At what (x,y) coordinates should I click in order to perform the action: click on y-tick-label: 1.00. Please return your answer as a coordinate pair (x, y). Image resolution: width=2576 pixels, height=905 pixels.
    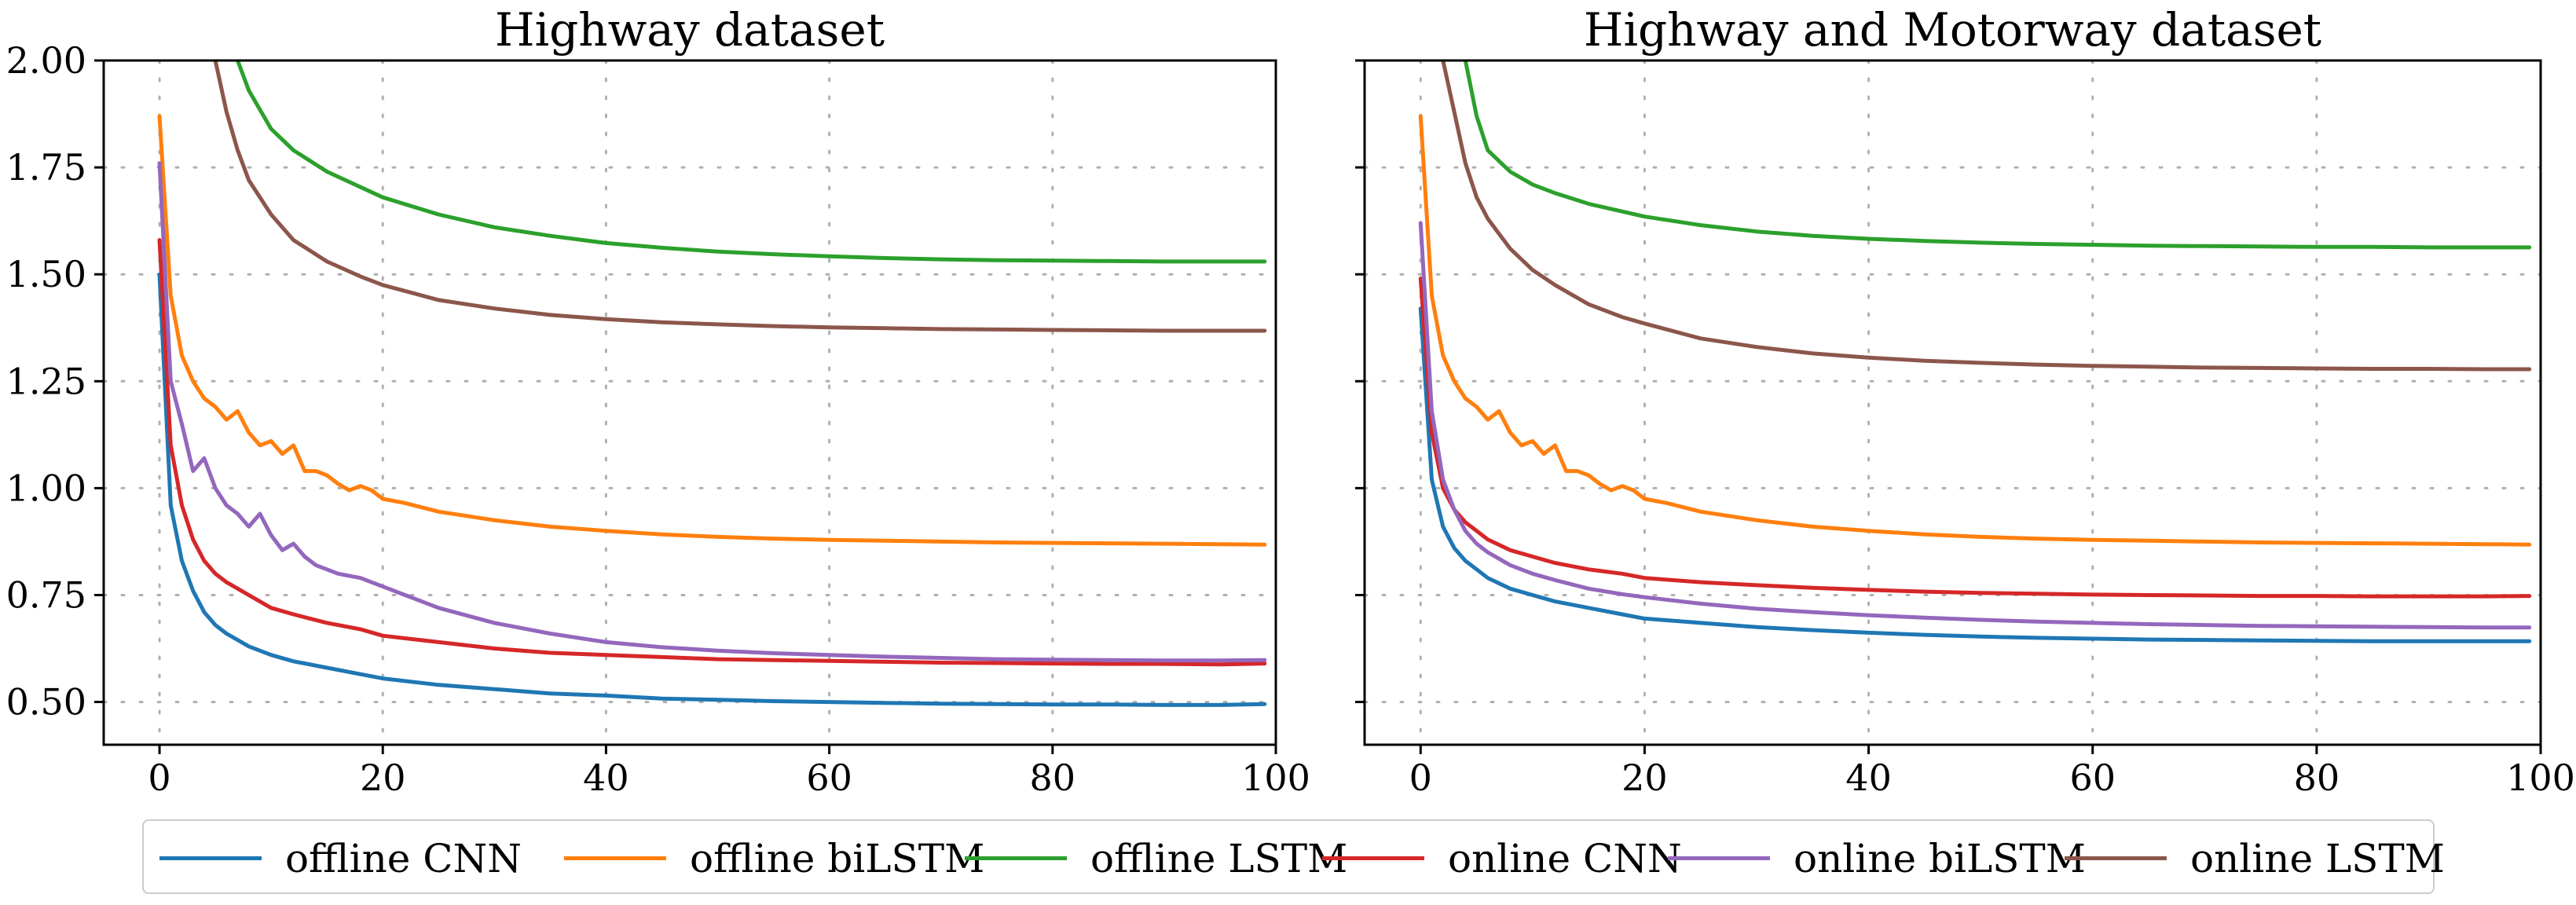
    Looking at the image, I should click on (46, 488).